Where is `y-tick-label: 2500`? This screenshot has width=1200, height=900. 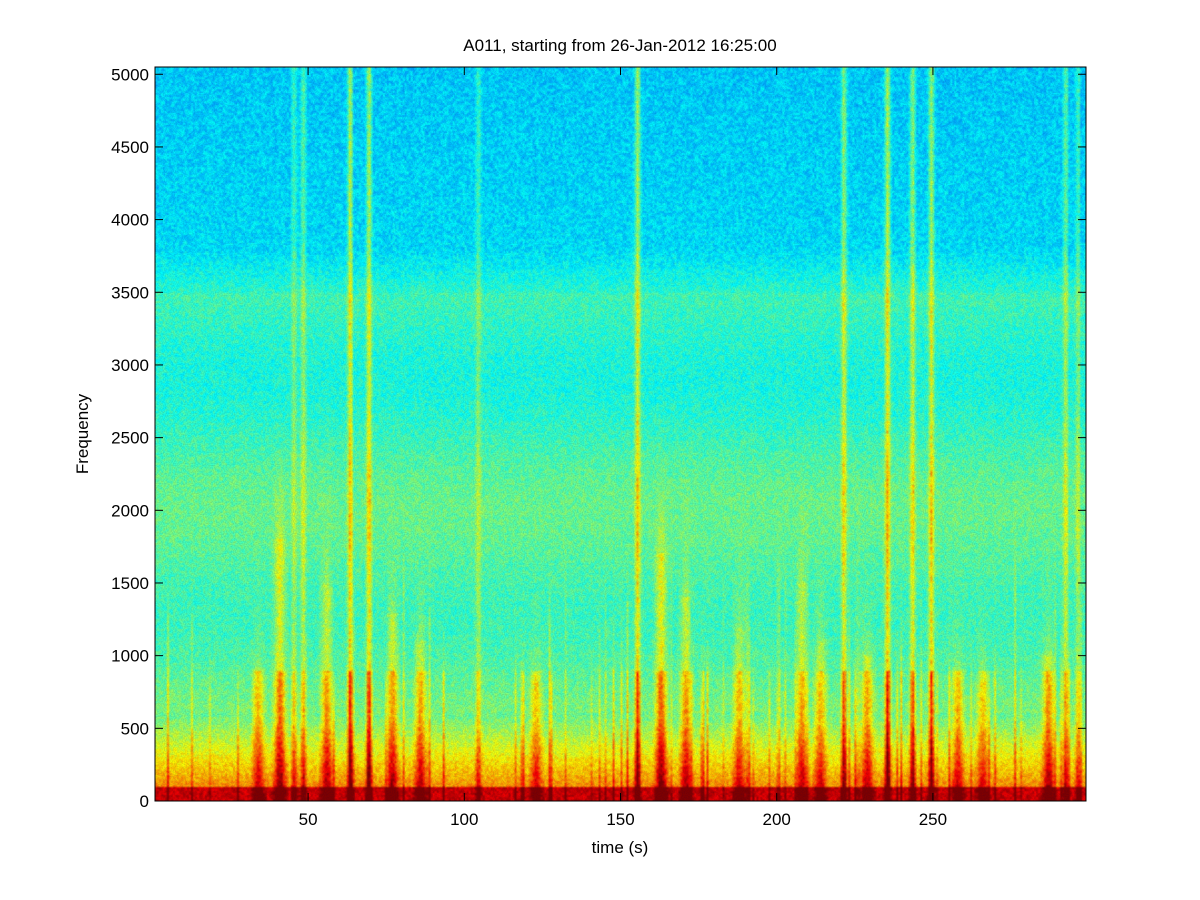 y-tick-label: 2500 is located at coordinates (130, 438).